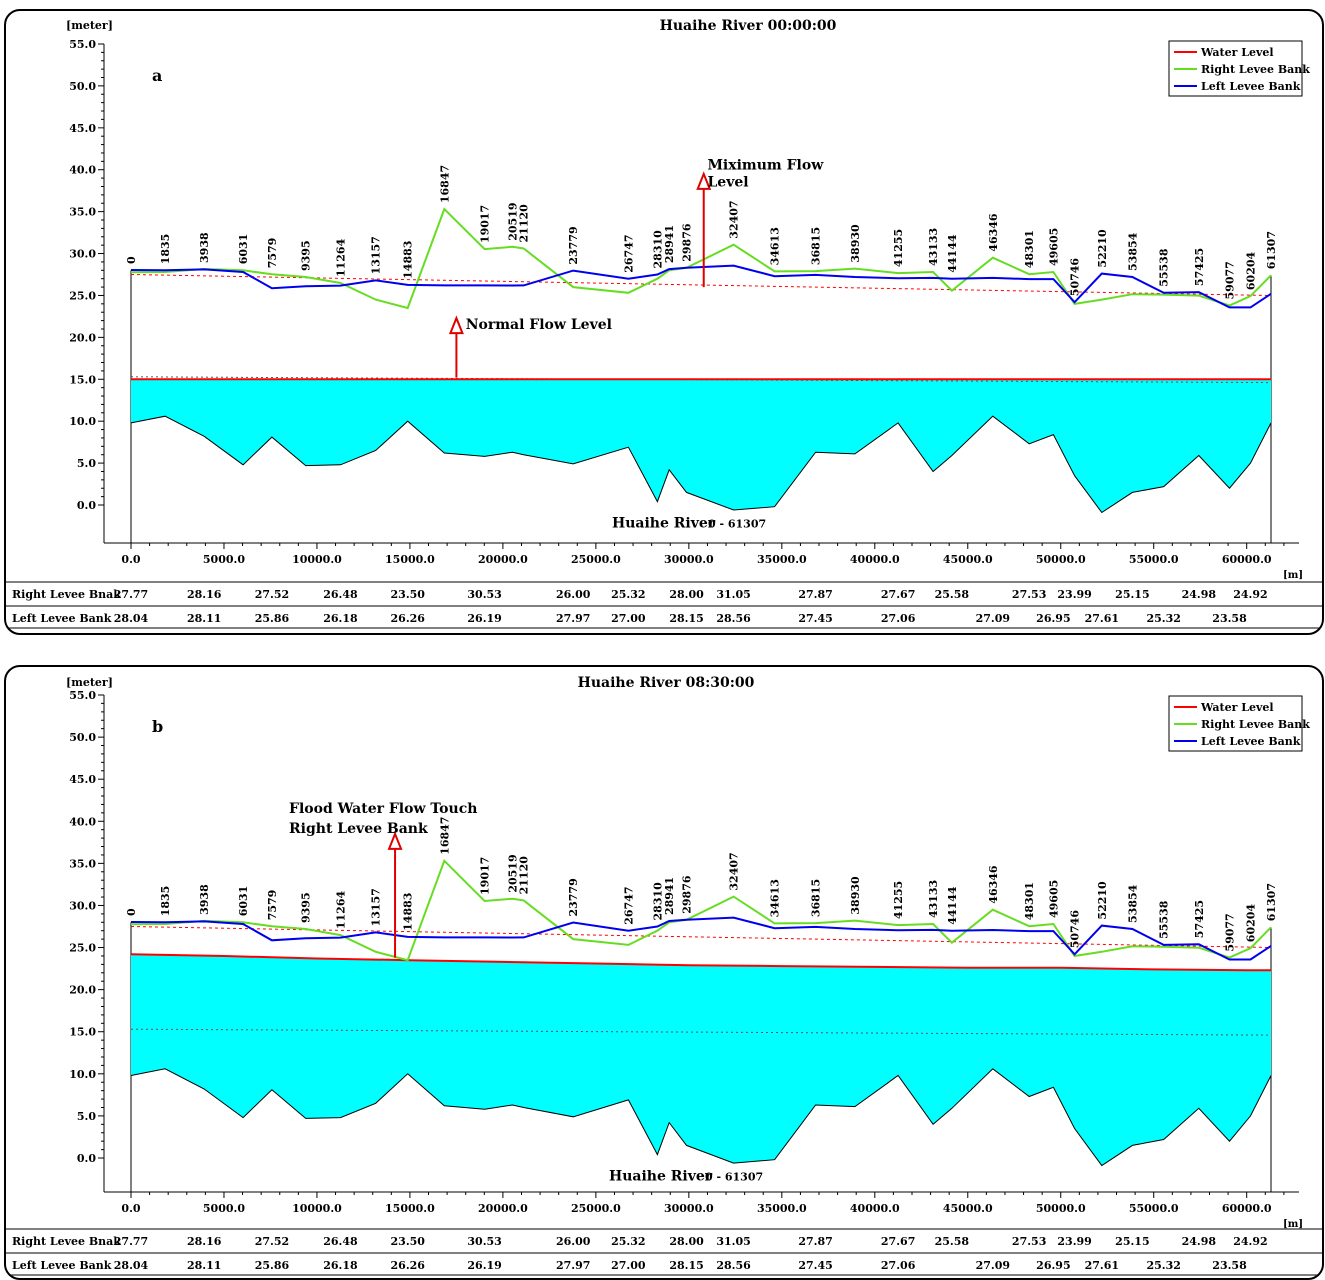 This screenshot has height=1280, width=1325. I want to click on chainage-label: 19017, so click(485, 876).